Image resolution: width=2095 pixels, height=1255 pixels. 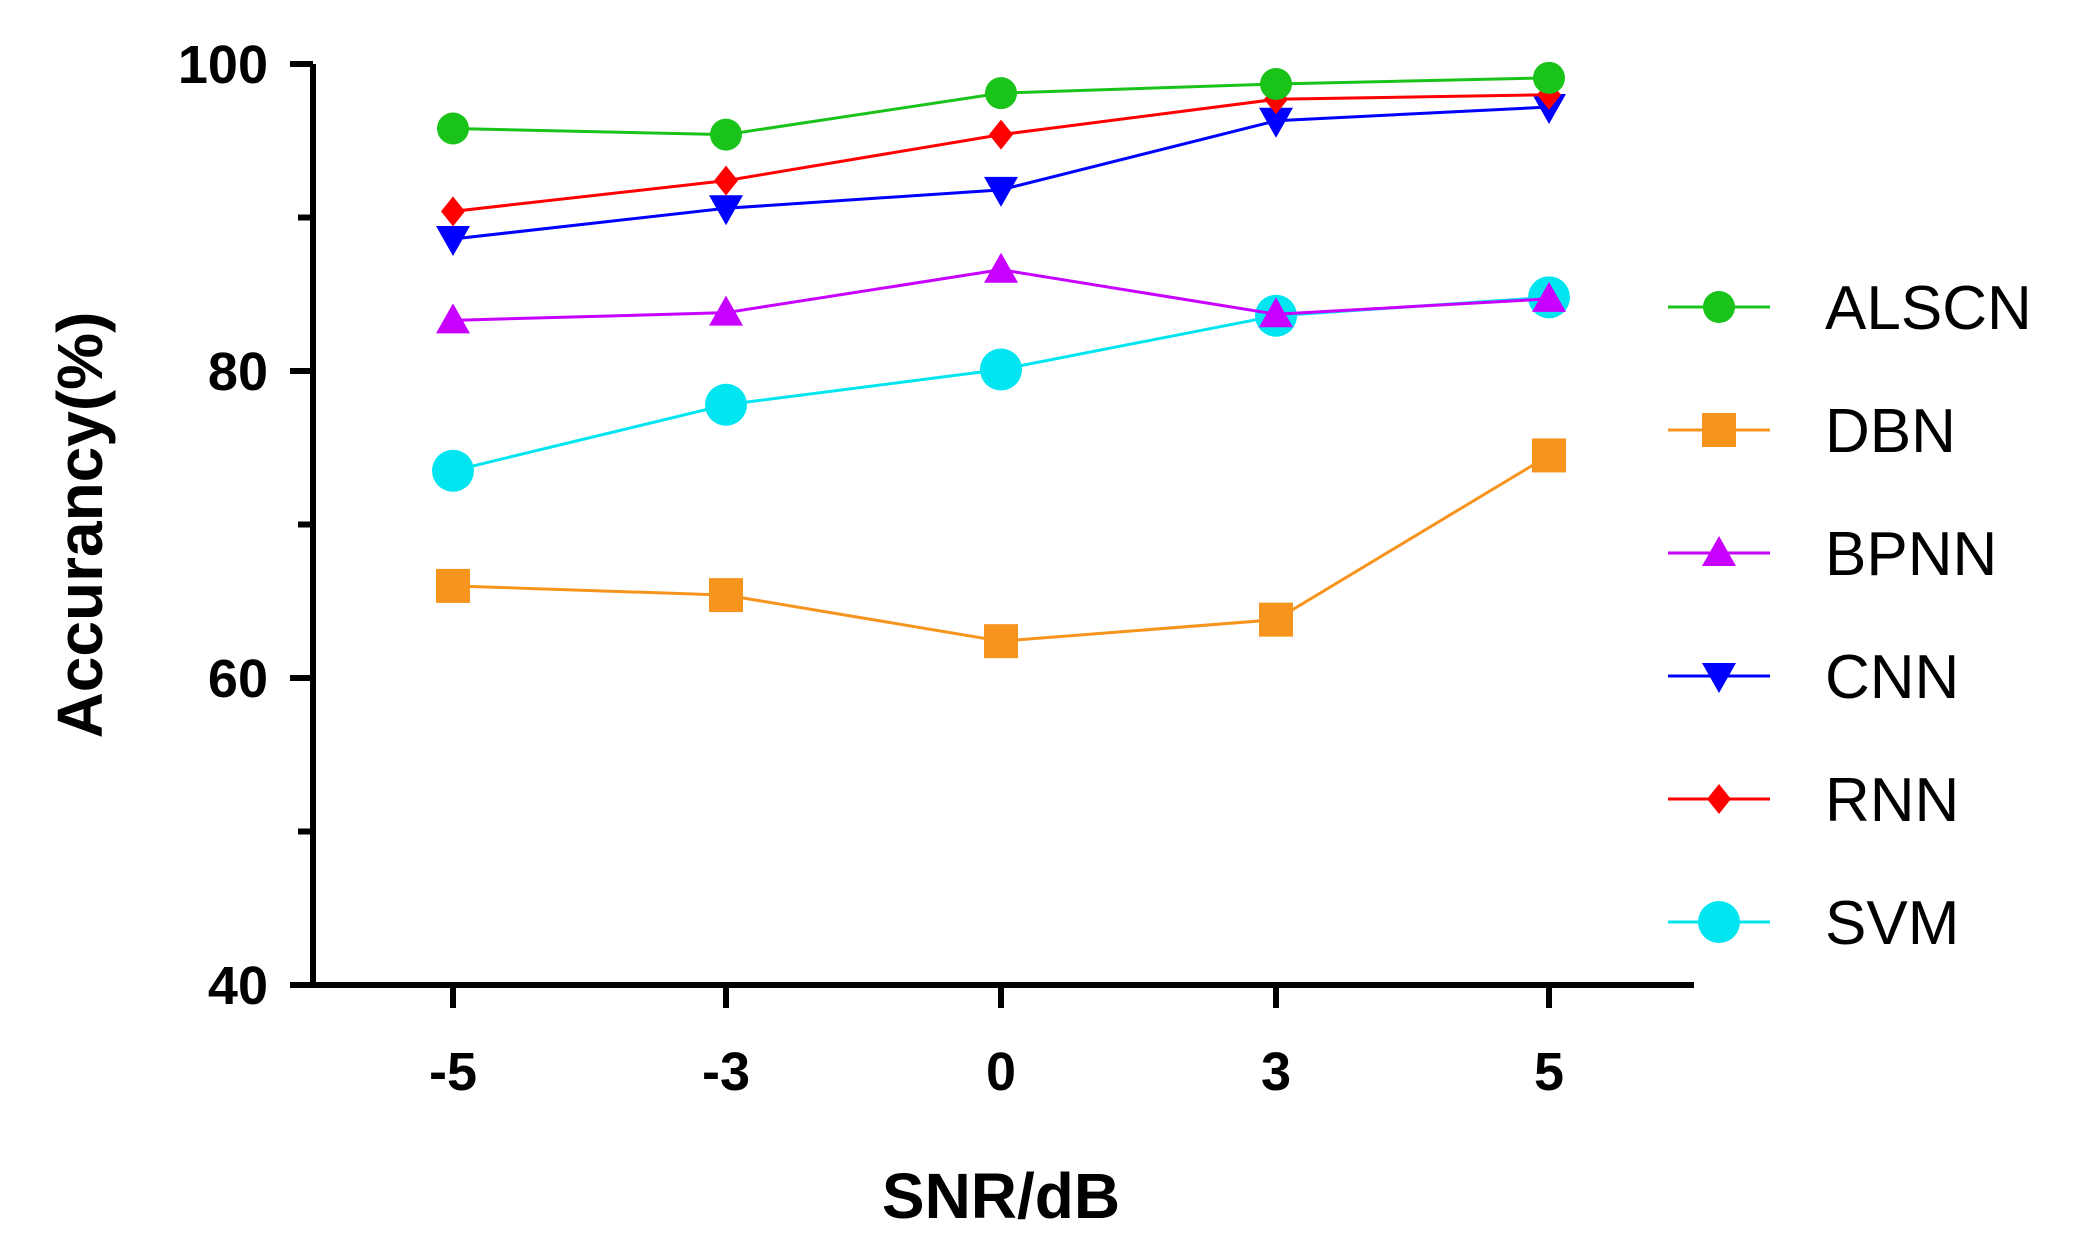 What do you see at coordinates (1813, 677) in the screenshot?
I see `legend-item-cnn: CNN` at bounding box center [1813, 677].